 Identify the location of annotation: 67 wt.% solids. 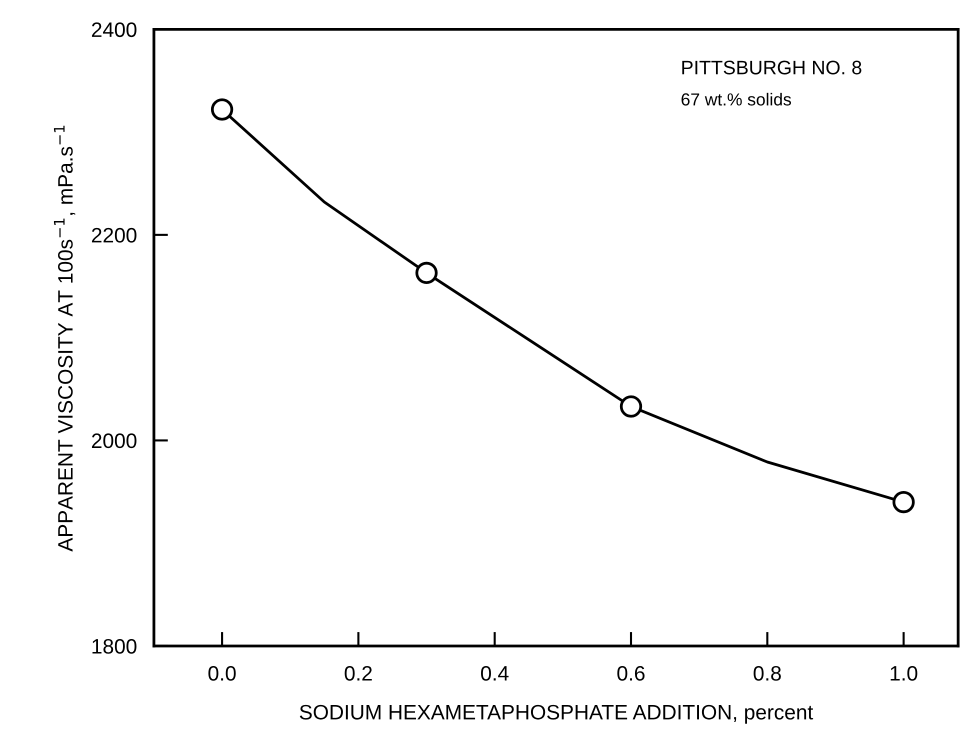
(737, 99).